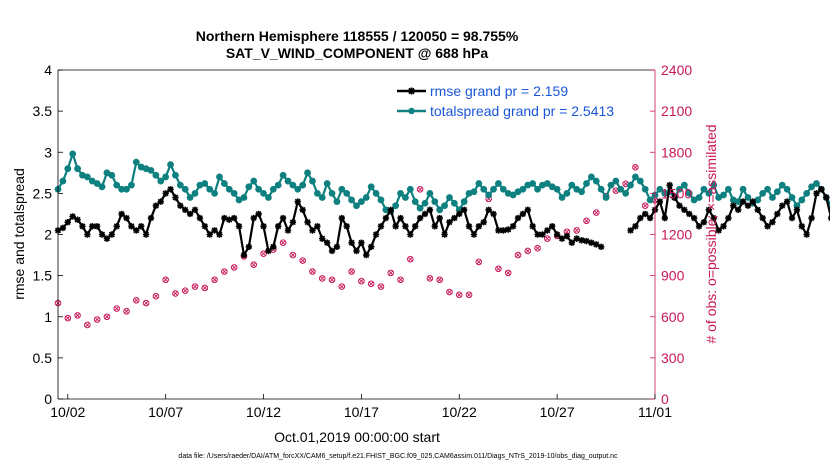 This screenshot has height=470, width=830. I want to click on legend-label: totalspread grand pr = 2.5413, so click(522, 111).